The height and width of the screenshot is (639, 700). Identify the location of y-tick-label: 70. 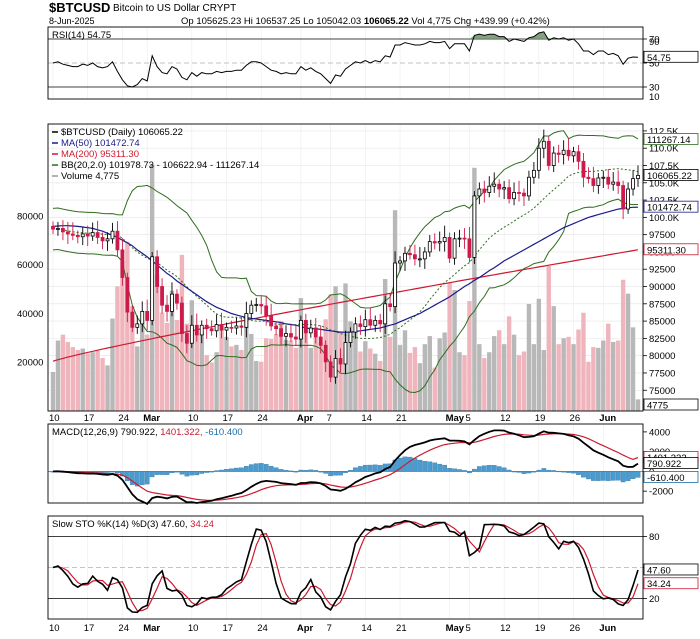
(654, 40).